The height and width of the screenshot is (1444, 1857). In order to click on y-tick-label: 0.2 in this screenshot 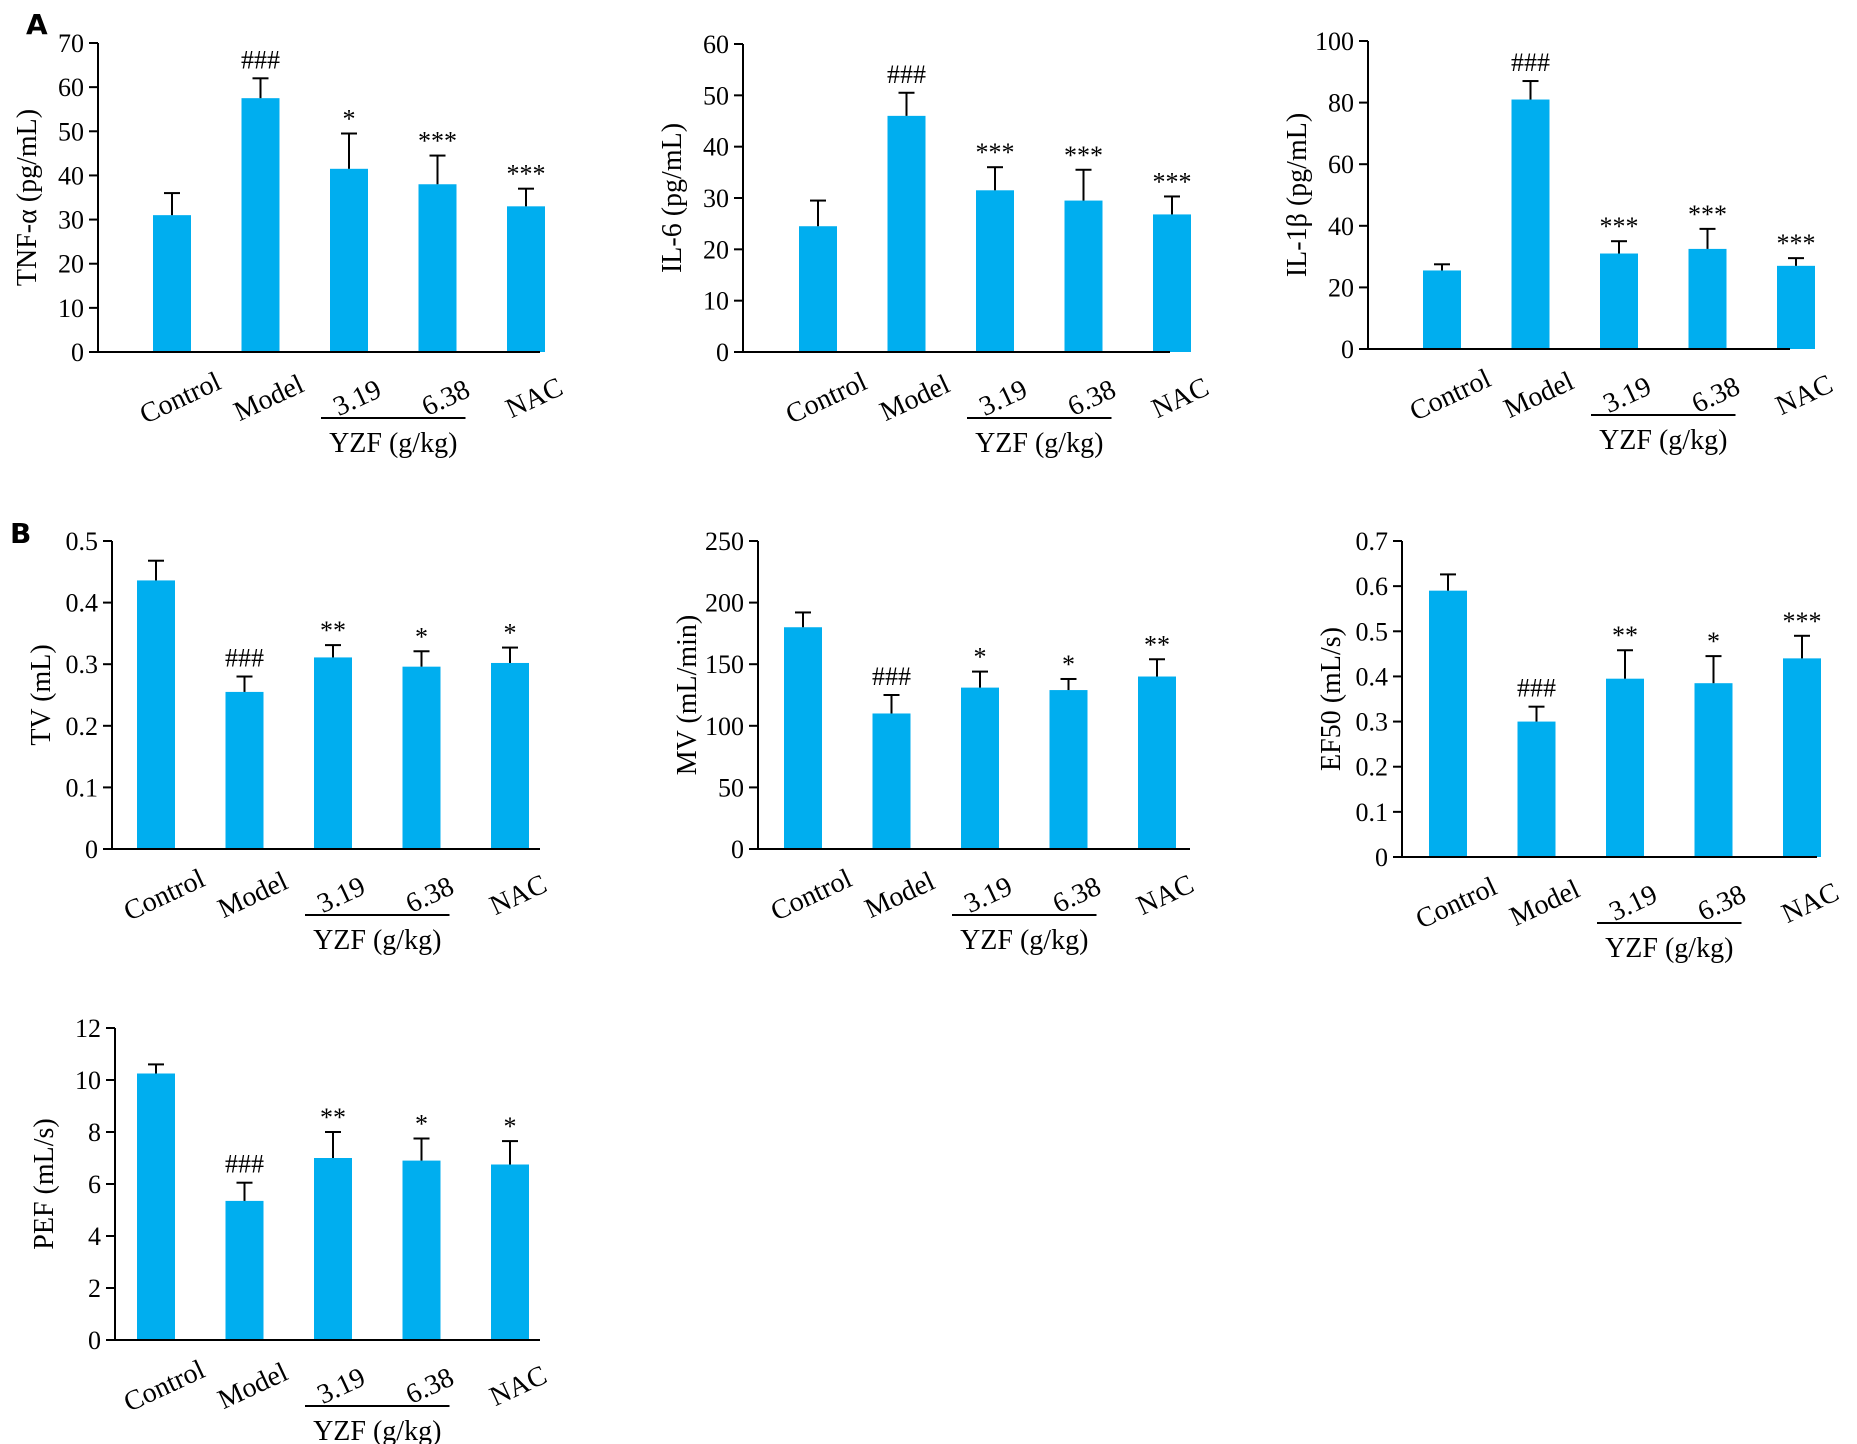, I will do `click(1372, 767)`.